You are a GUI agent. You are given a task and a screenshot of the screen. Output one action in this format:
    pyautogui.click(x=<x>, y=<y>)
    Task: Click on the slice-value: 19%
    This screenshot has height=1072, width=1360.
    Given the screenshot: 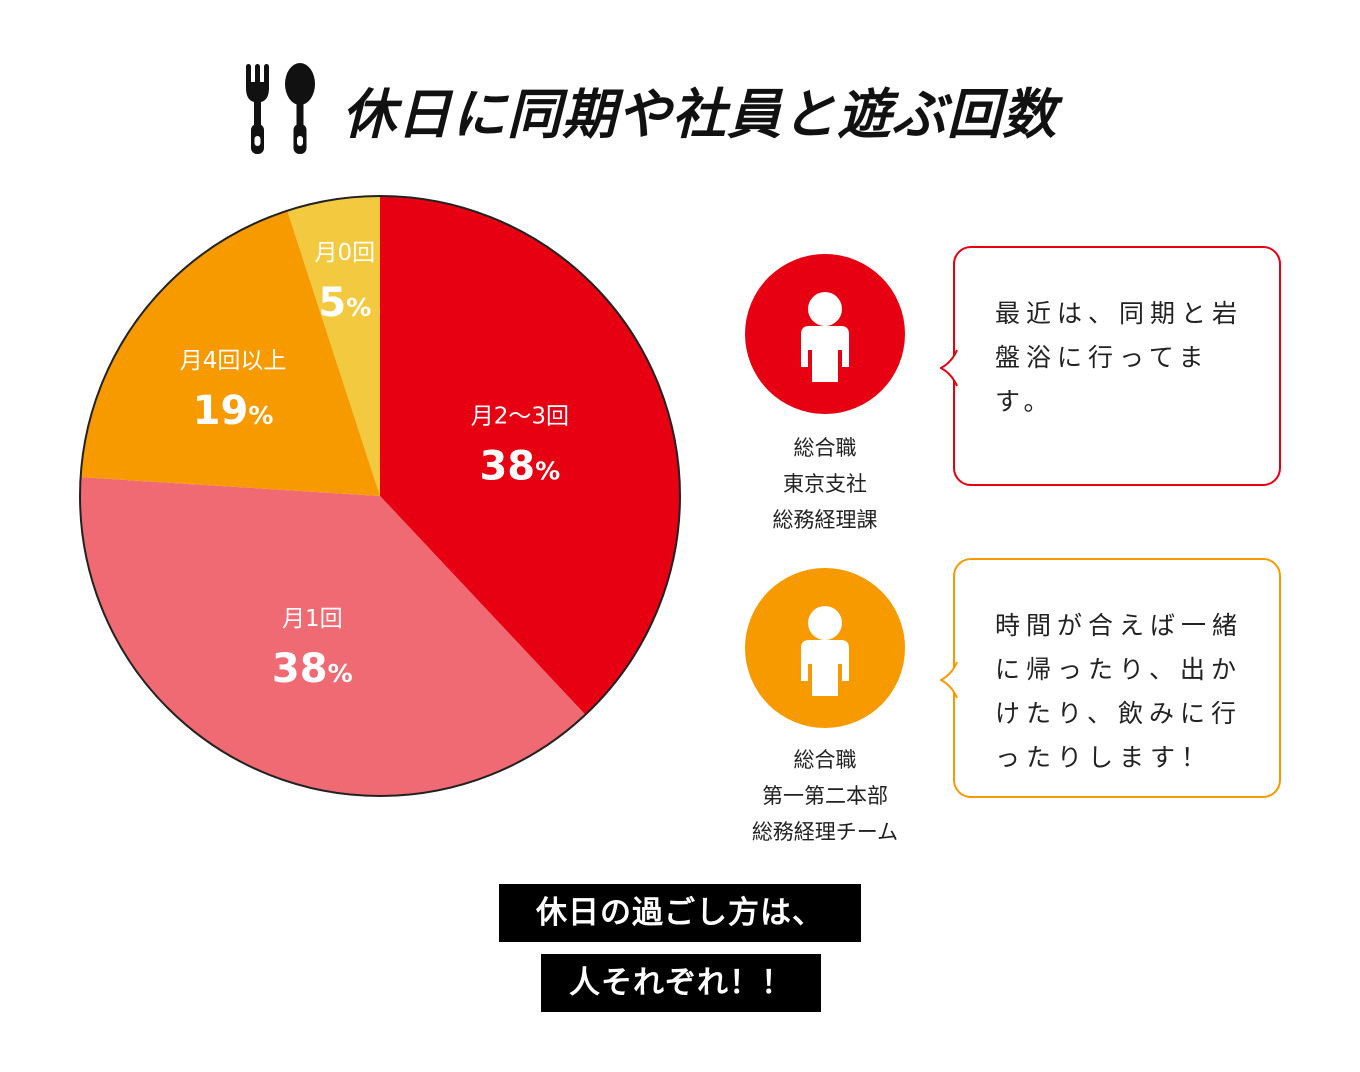 What is the action you would take?
    pyautogui.click(x=233, y=411)
    